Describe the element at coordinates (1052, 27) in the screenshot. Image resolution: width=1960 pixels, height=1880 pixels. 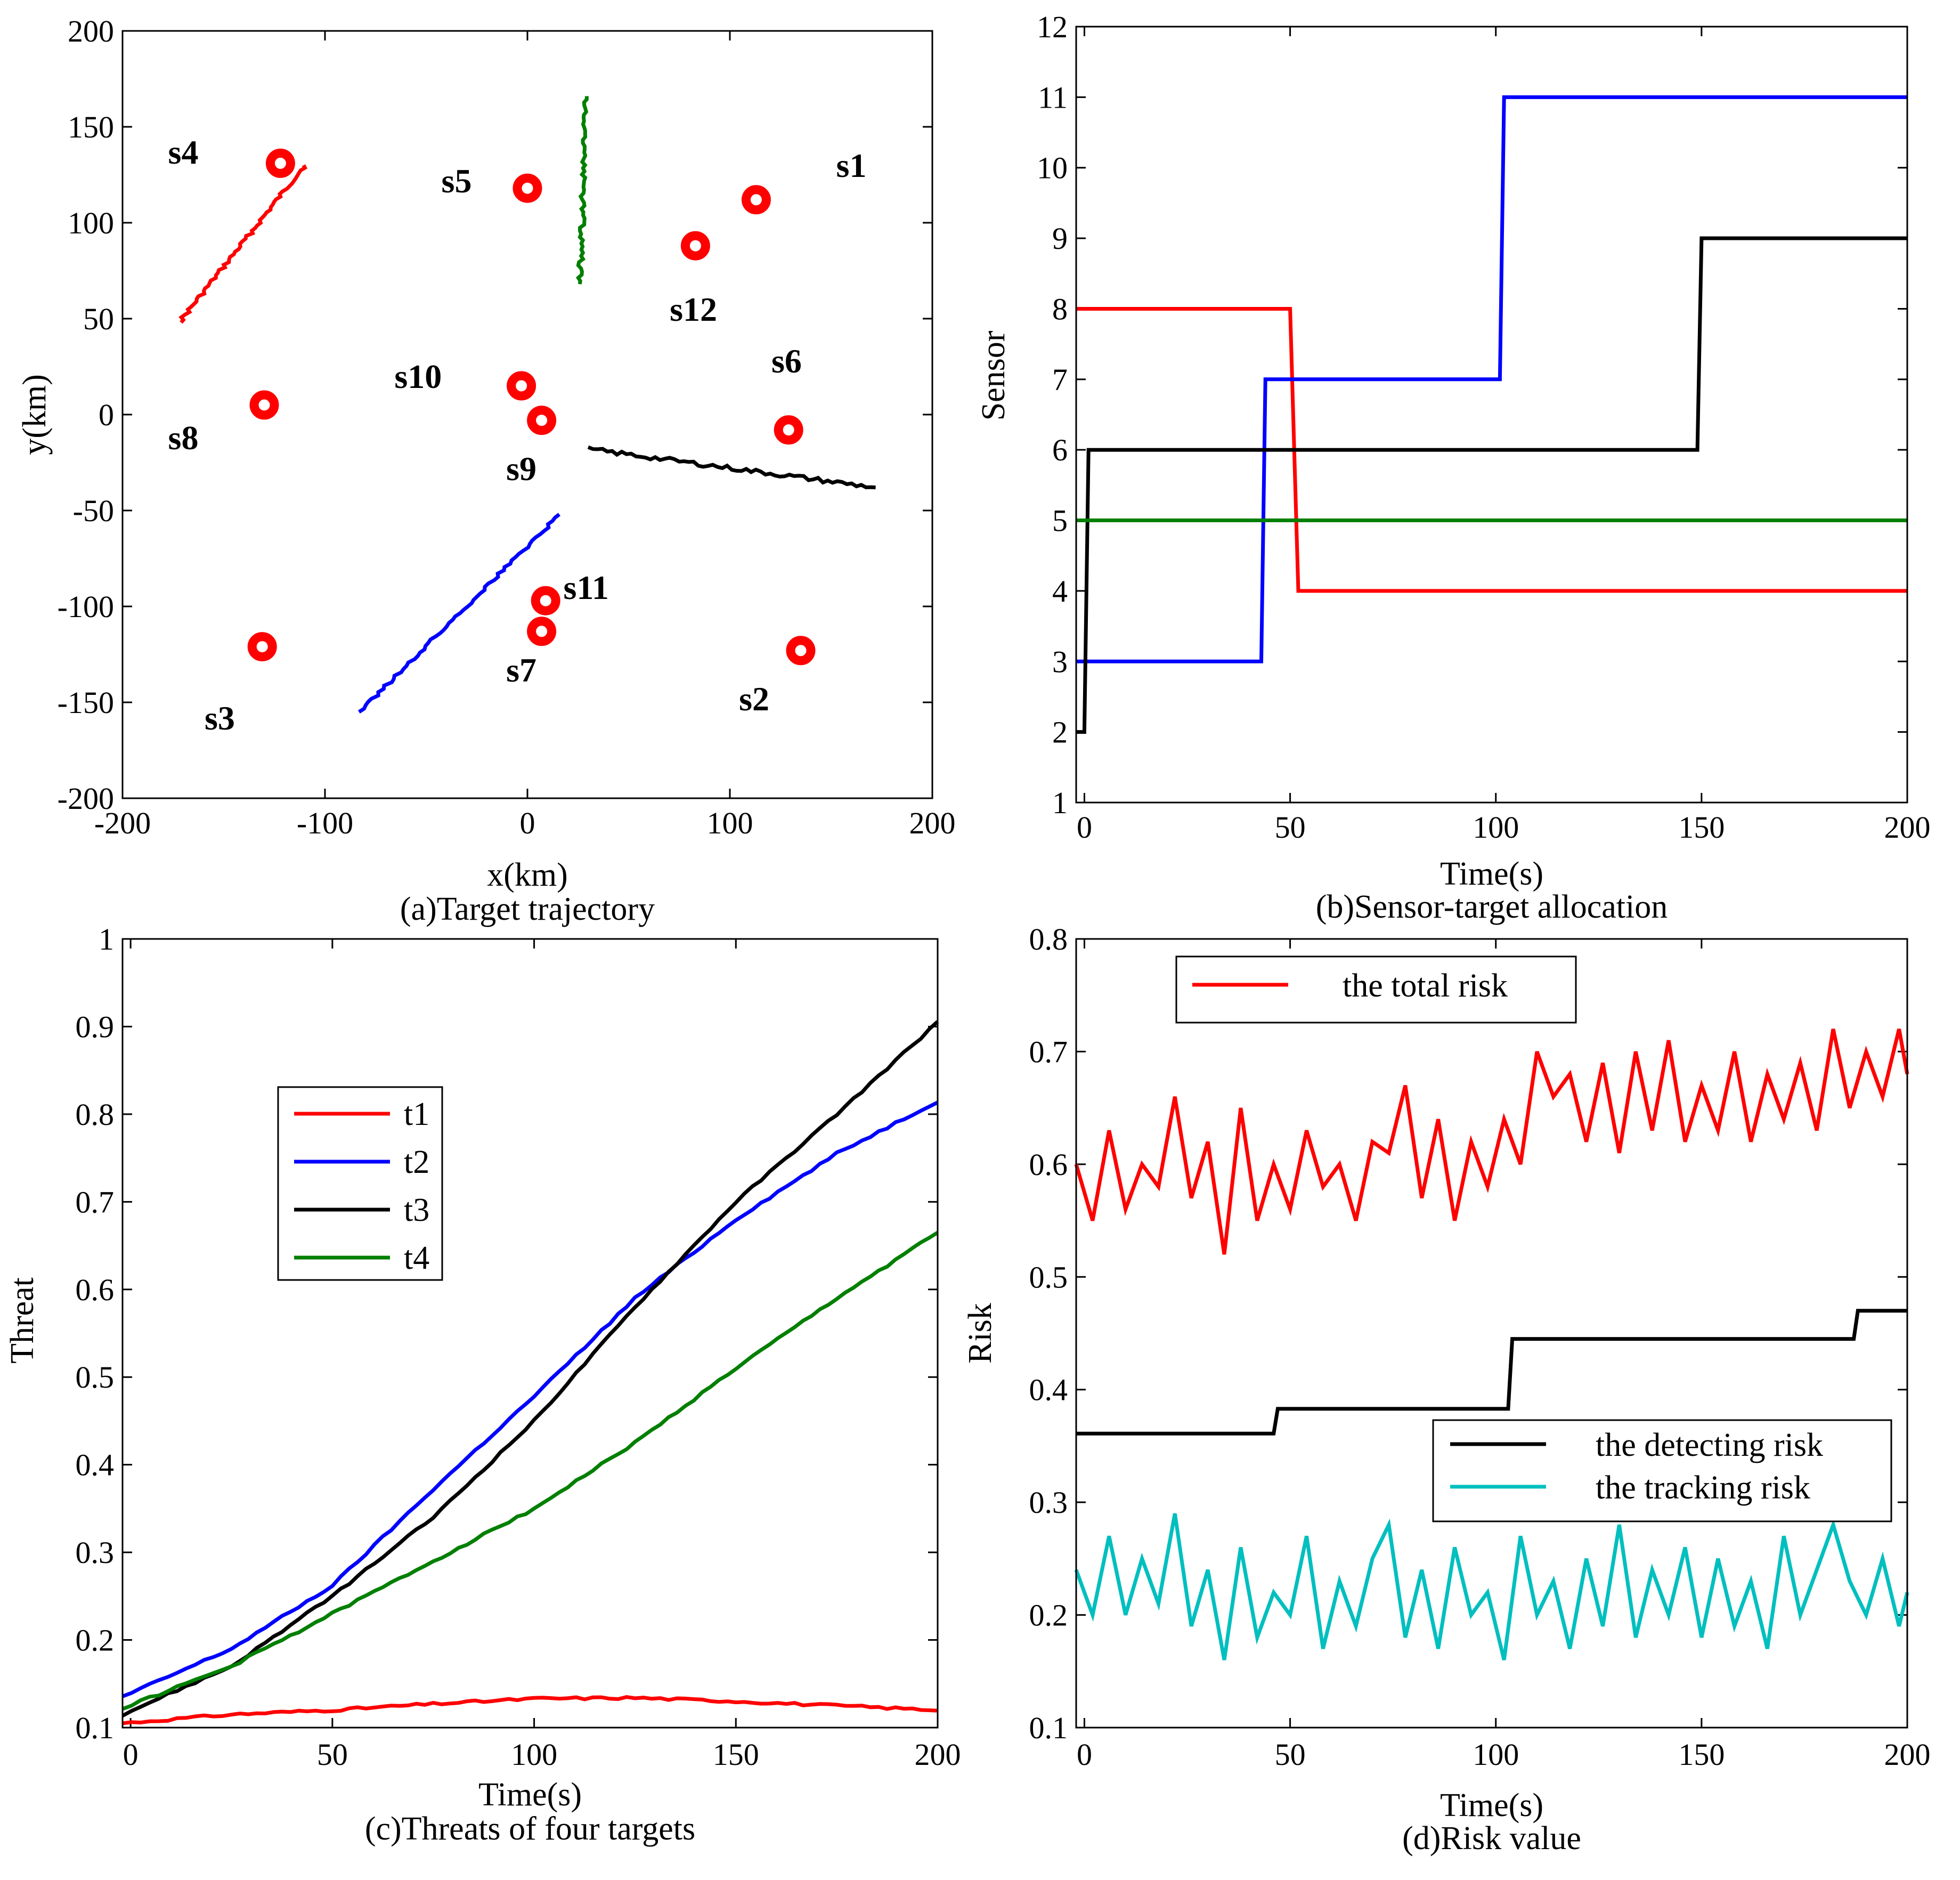
I see `panel-b-ytick-label: 12` at that location.